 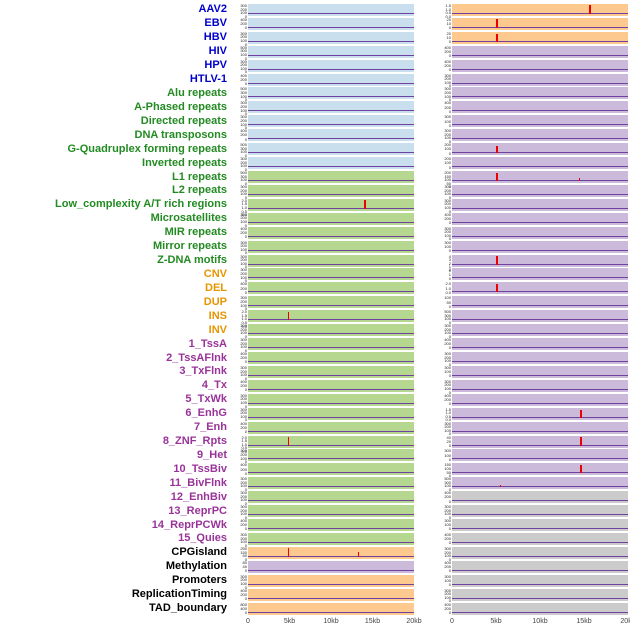 What do you see at coordinates (443, 302) in the screenshot?
I see `y-axis-ticks: 100 50 0` at bounding box center [443, 302].